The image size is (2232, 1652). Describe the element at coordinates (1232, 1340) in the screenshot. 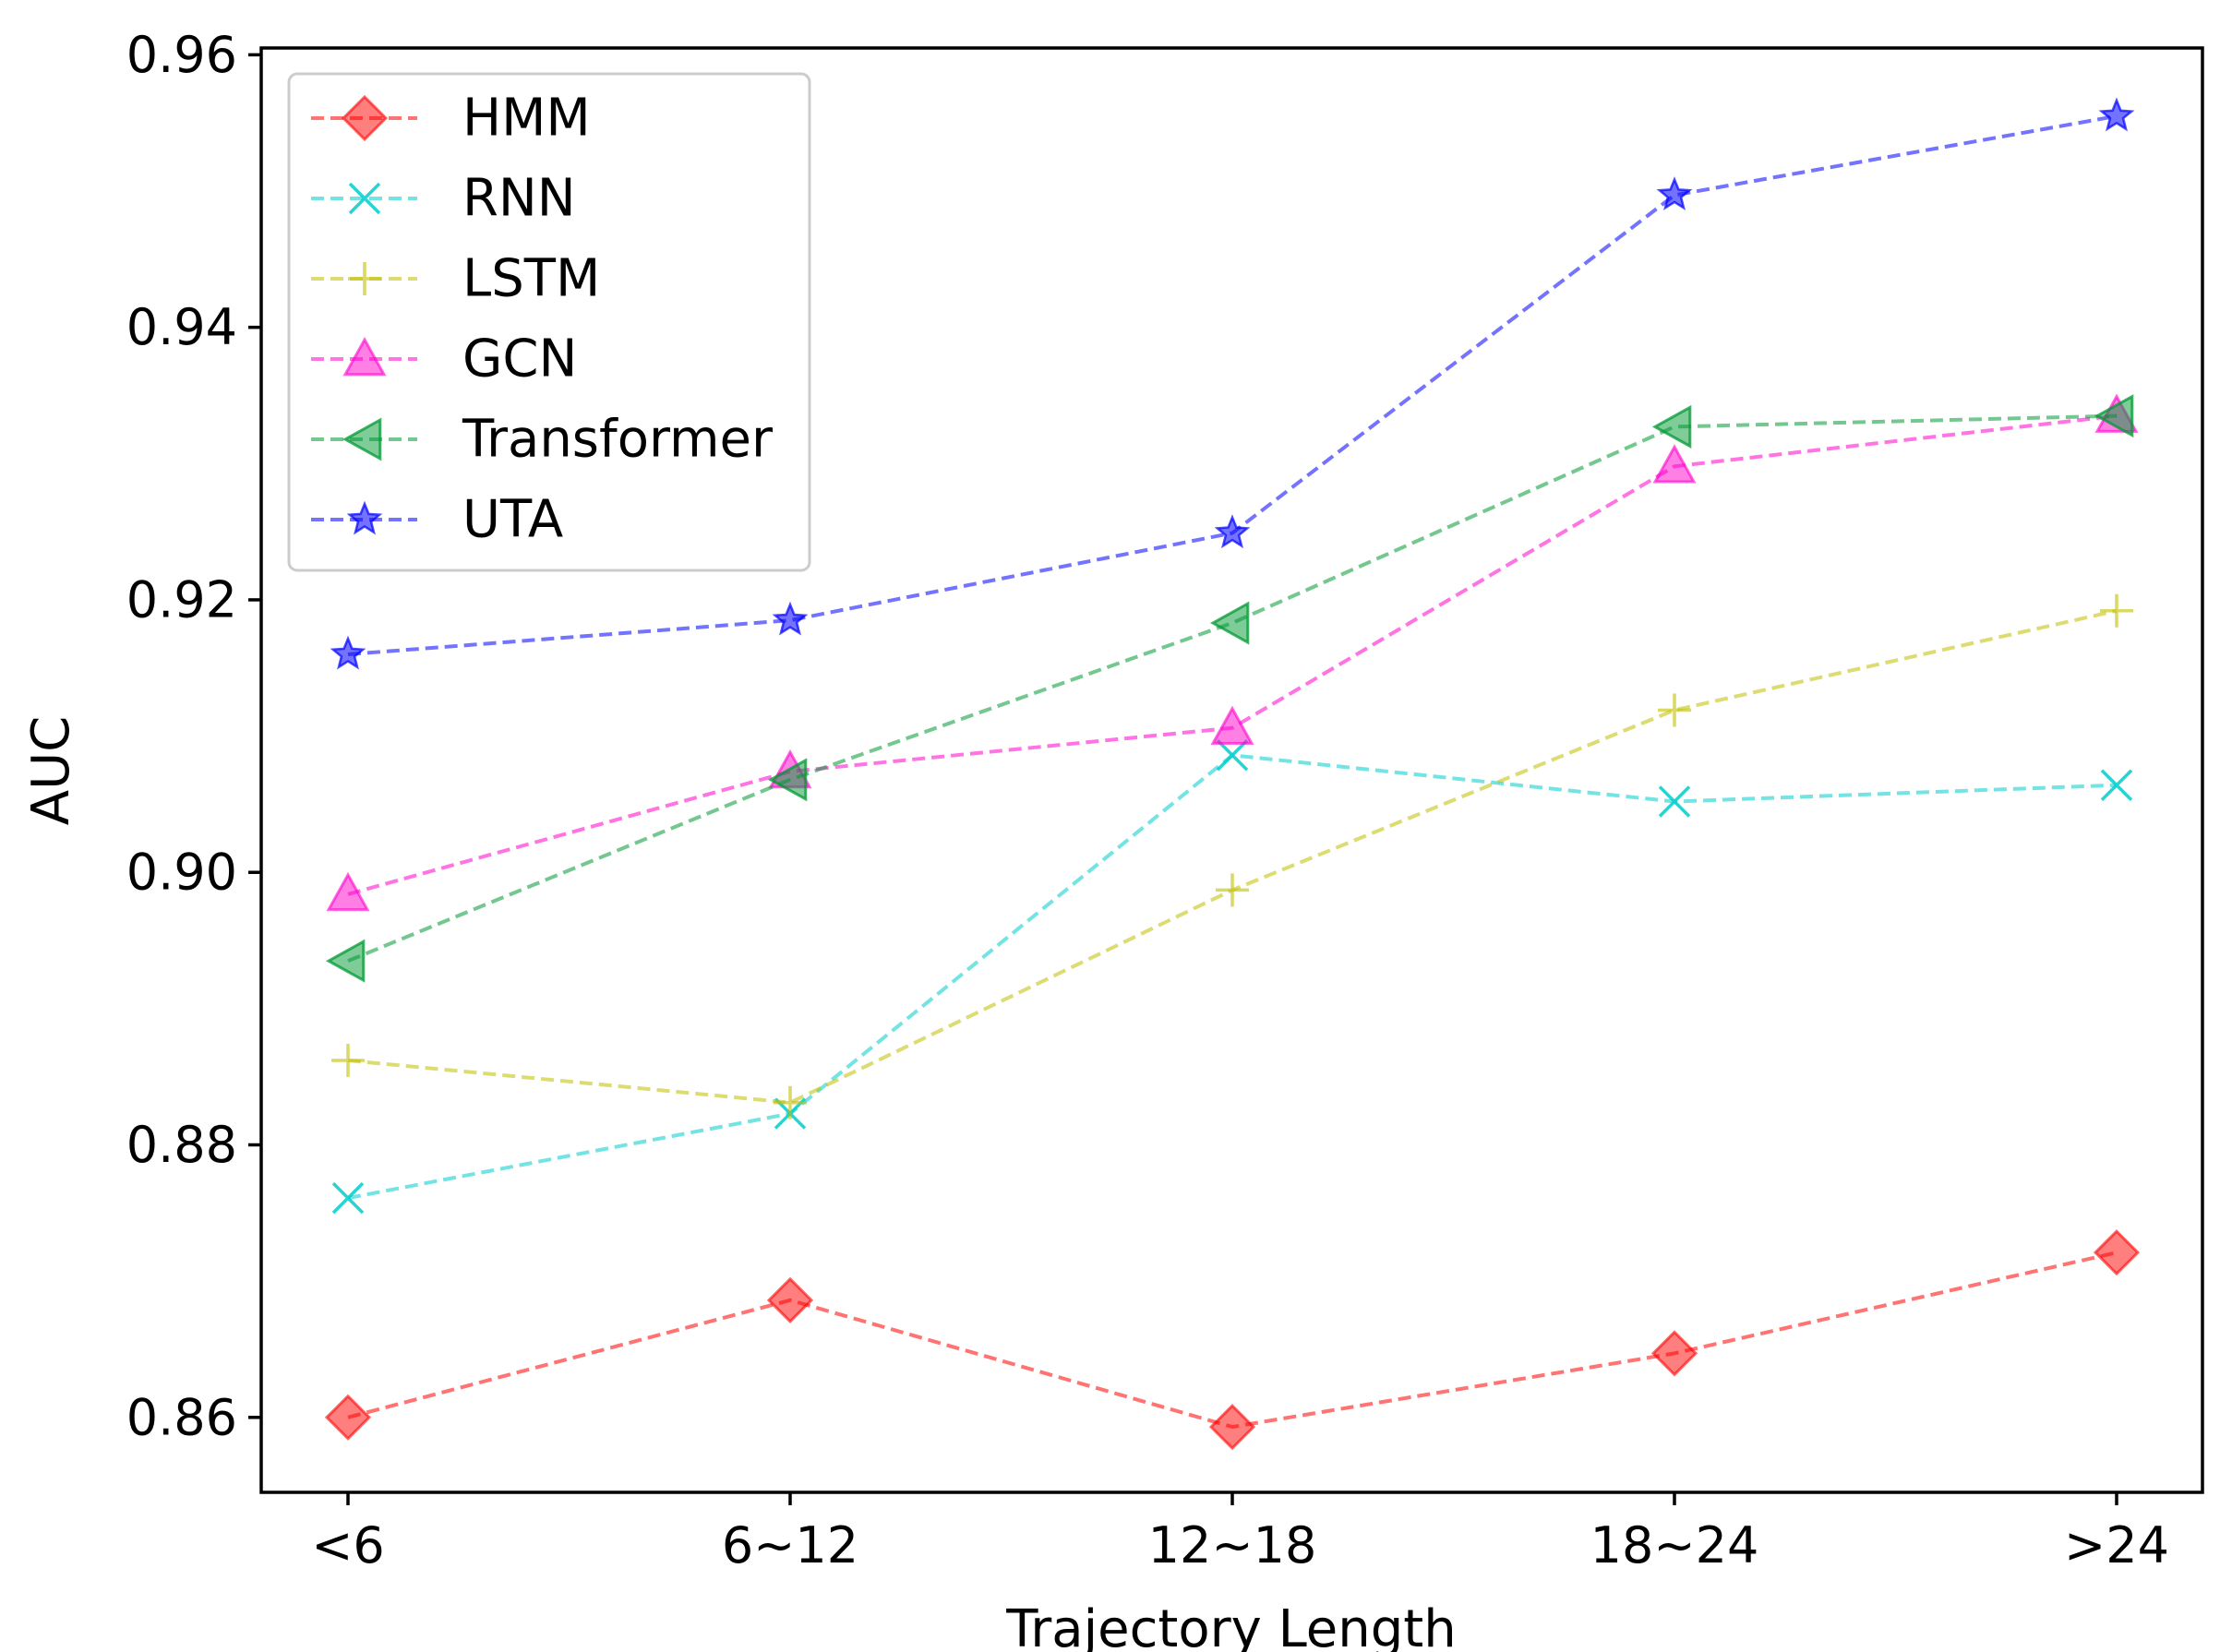

I see `series-hmm` at that location.